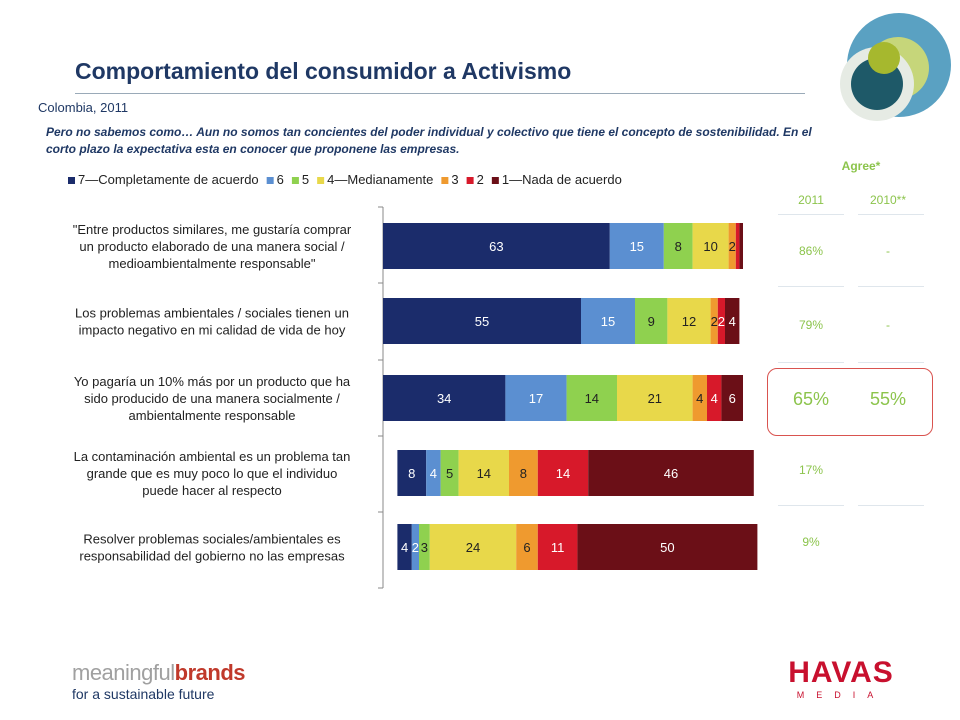 This screenshot has height=720, width=960. Describe the element at coordinates (888, 251) in the screenshot. I see `agree-2010-row-1: -` at that location.